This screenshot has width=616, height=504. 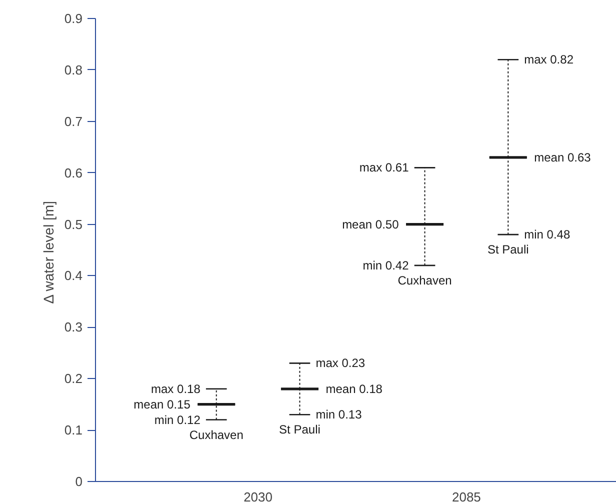 What do you see at coordinates (73, 70) in the screenshot?
I see `y-tick-label: 0.8` at bounding box center [73, 70].